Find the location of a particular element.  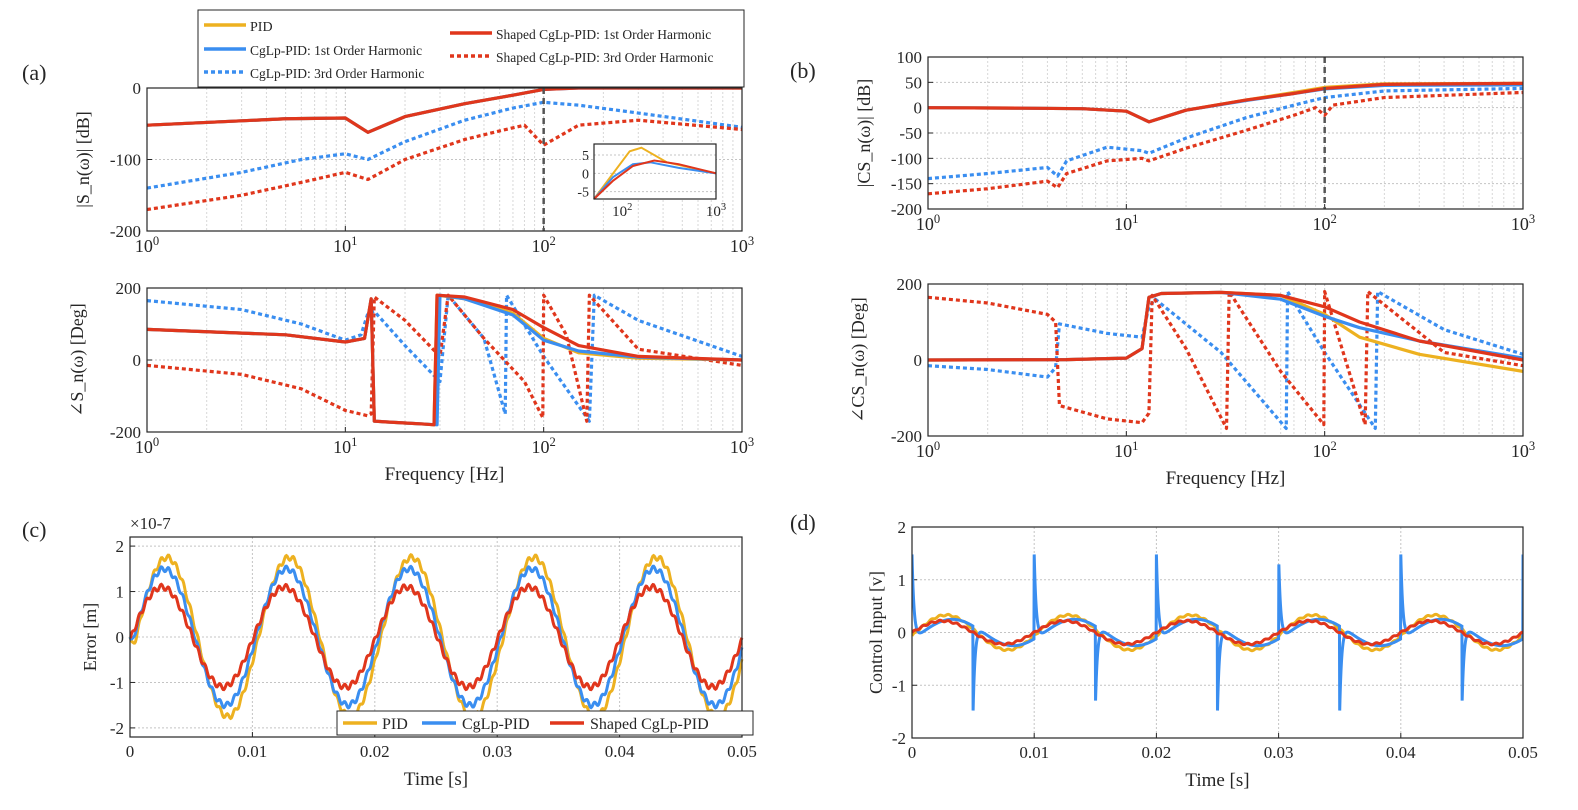

series-line-shaped-cglp-pid is located at coordinates (436, 637).